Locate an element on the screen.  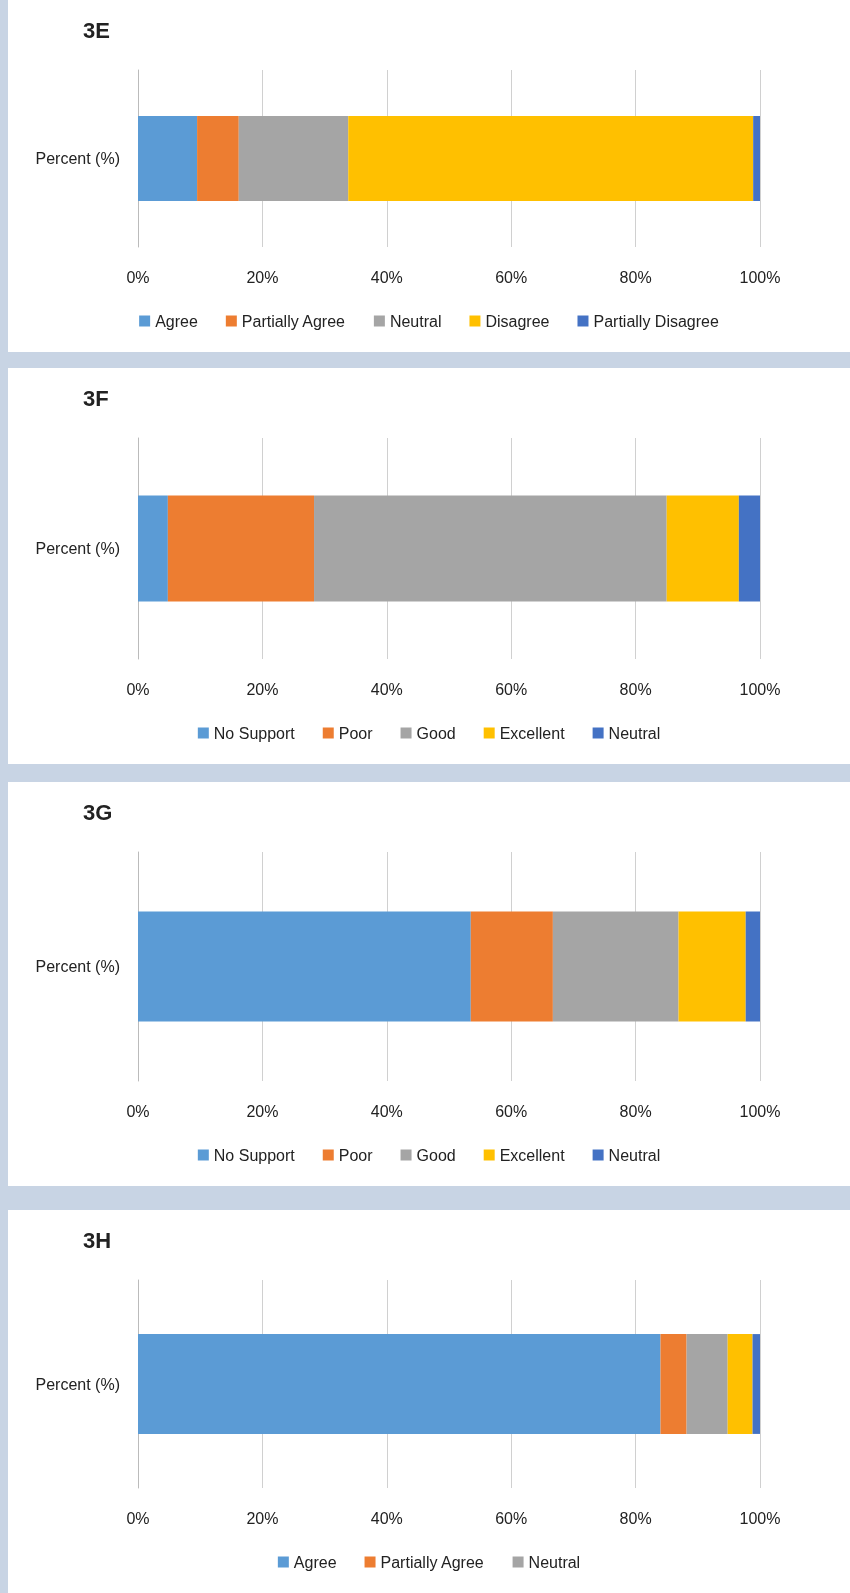
legend-label: Partially Disagree is located at coordinates (656, 321).